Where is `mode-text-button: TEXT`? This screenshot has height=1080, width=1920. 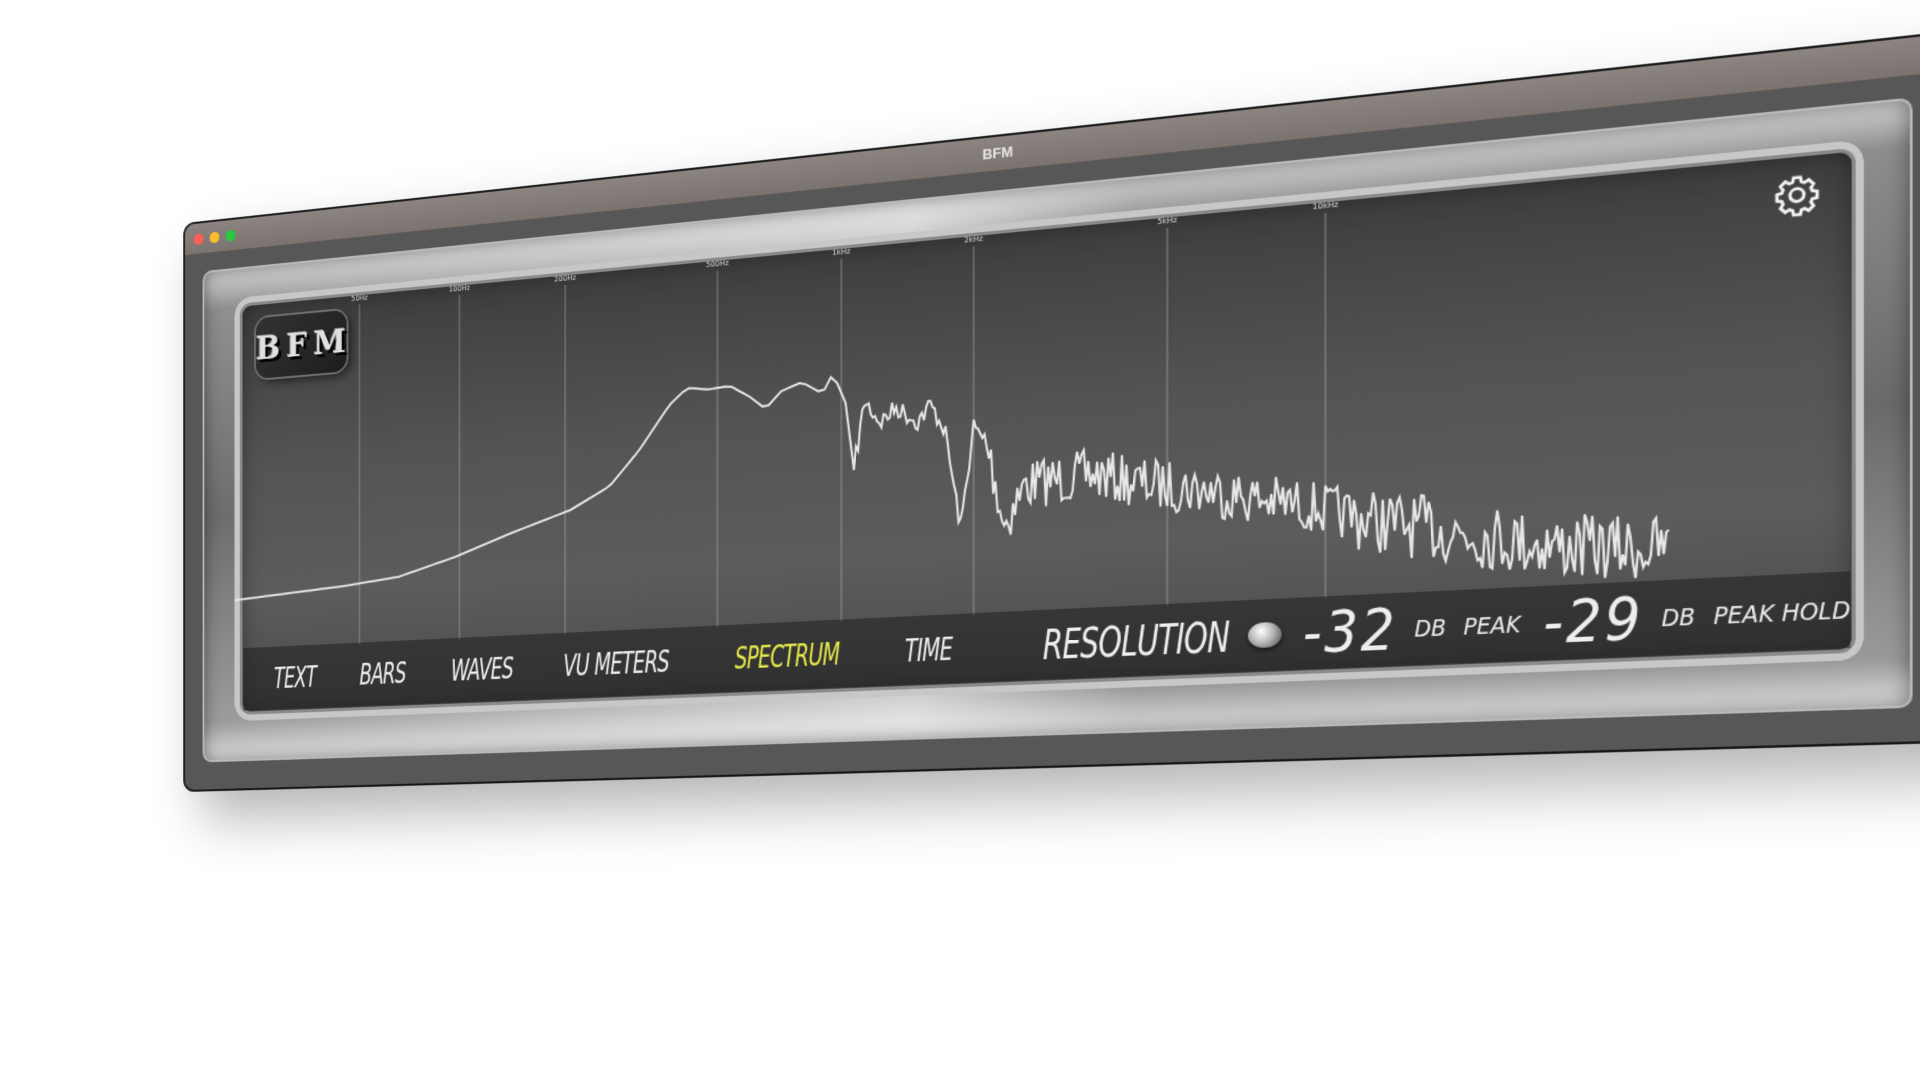
mode-text-button: TEXT is located at coordinates (295, 676).